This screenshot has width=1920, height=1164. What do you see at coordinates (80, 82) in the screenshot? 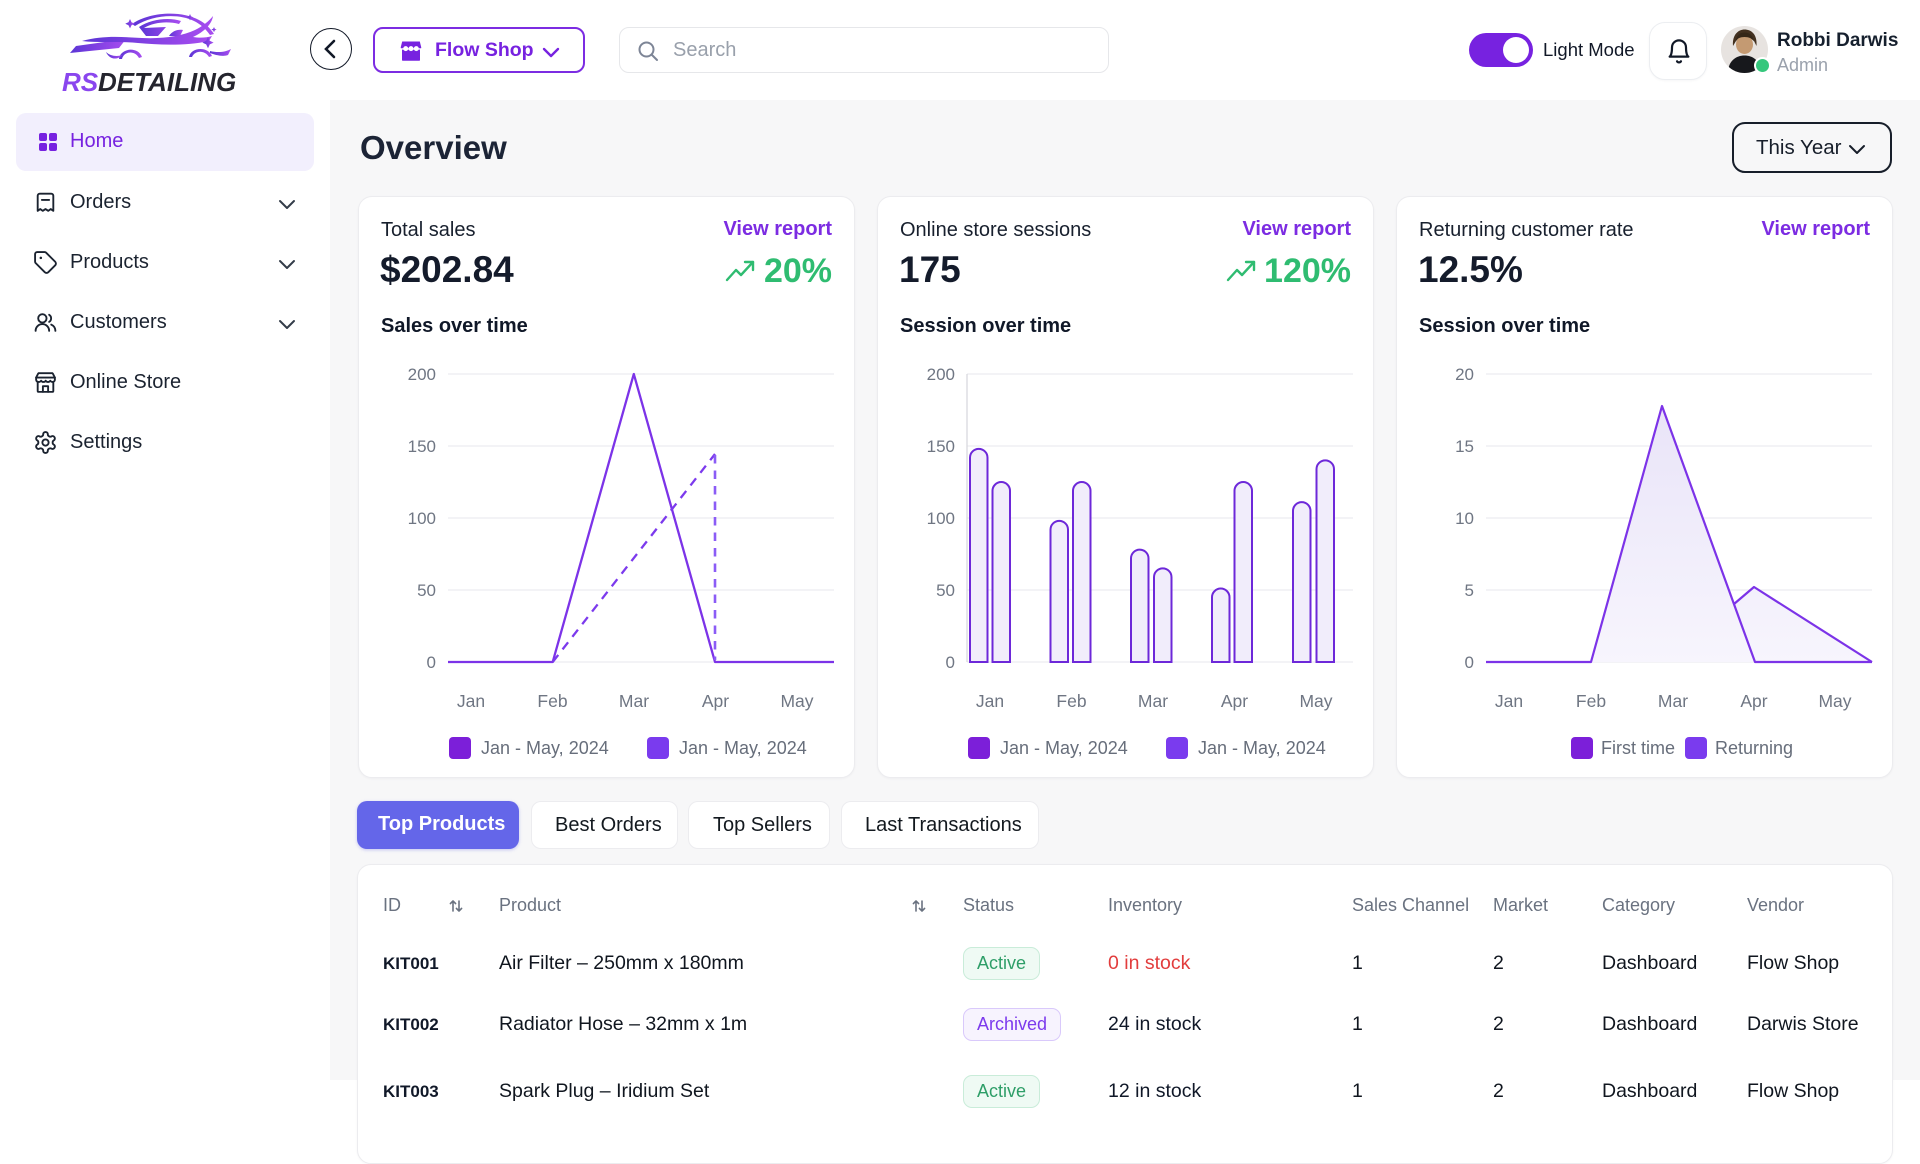
I see `svg-text: RS` at bounding box center [80, 82].